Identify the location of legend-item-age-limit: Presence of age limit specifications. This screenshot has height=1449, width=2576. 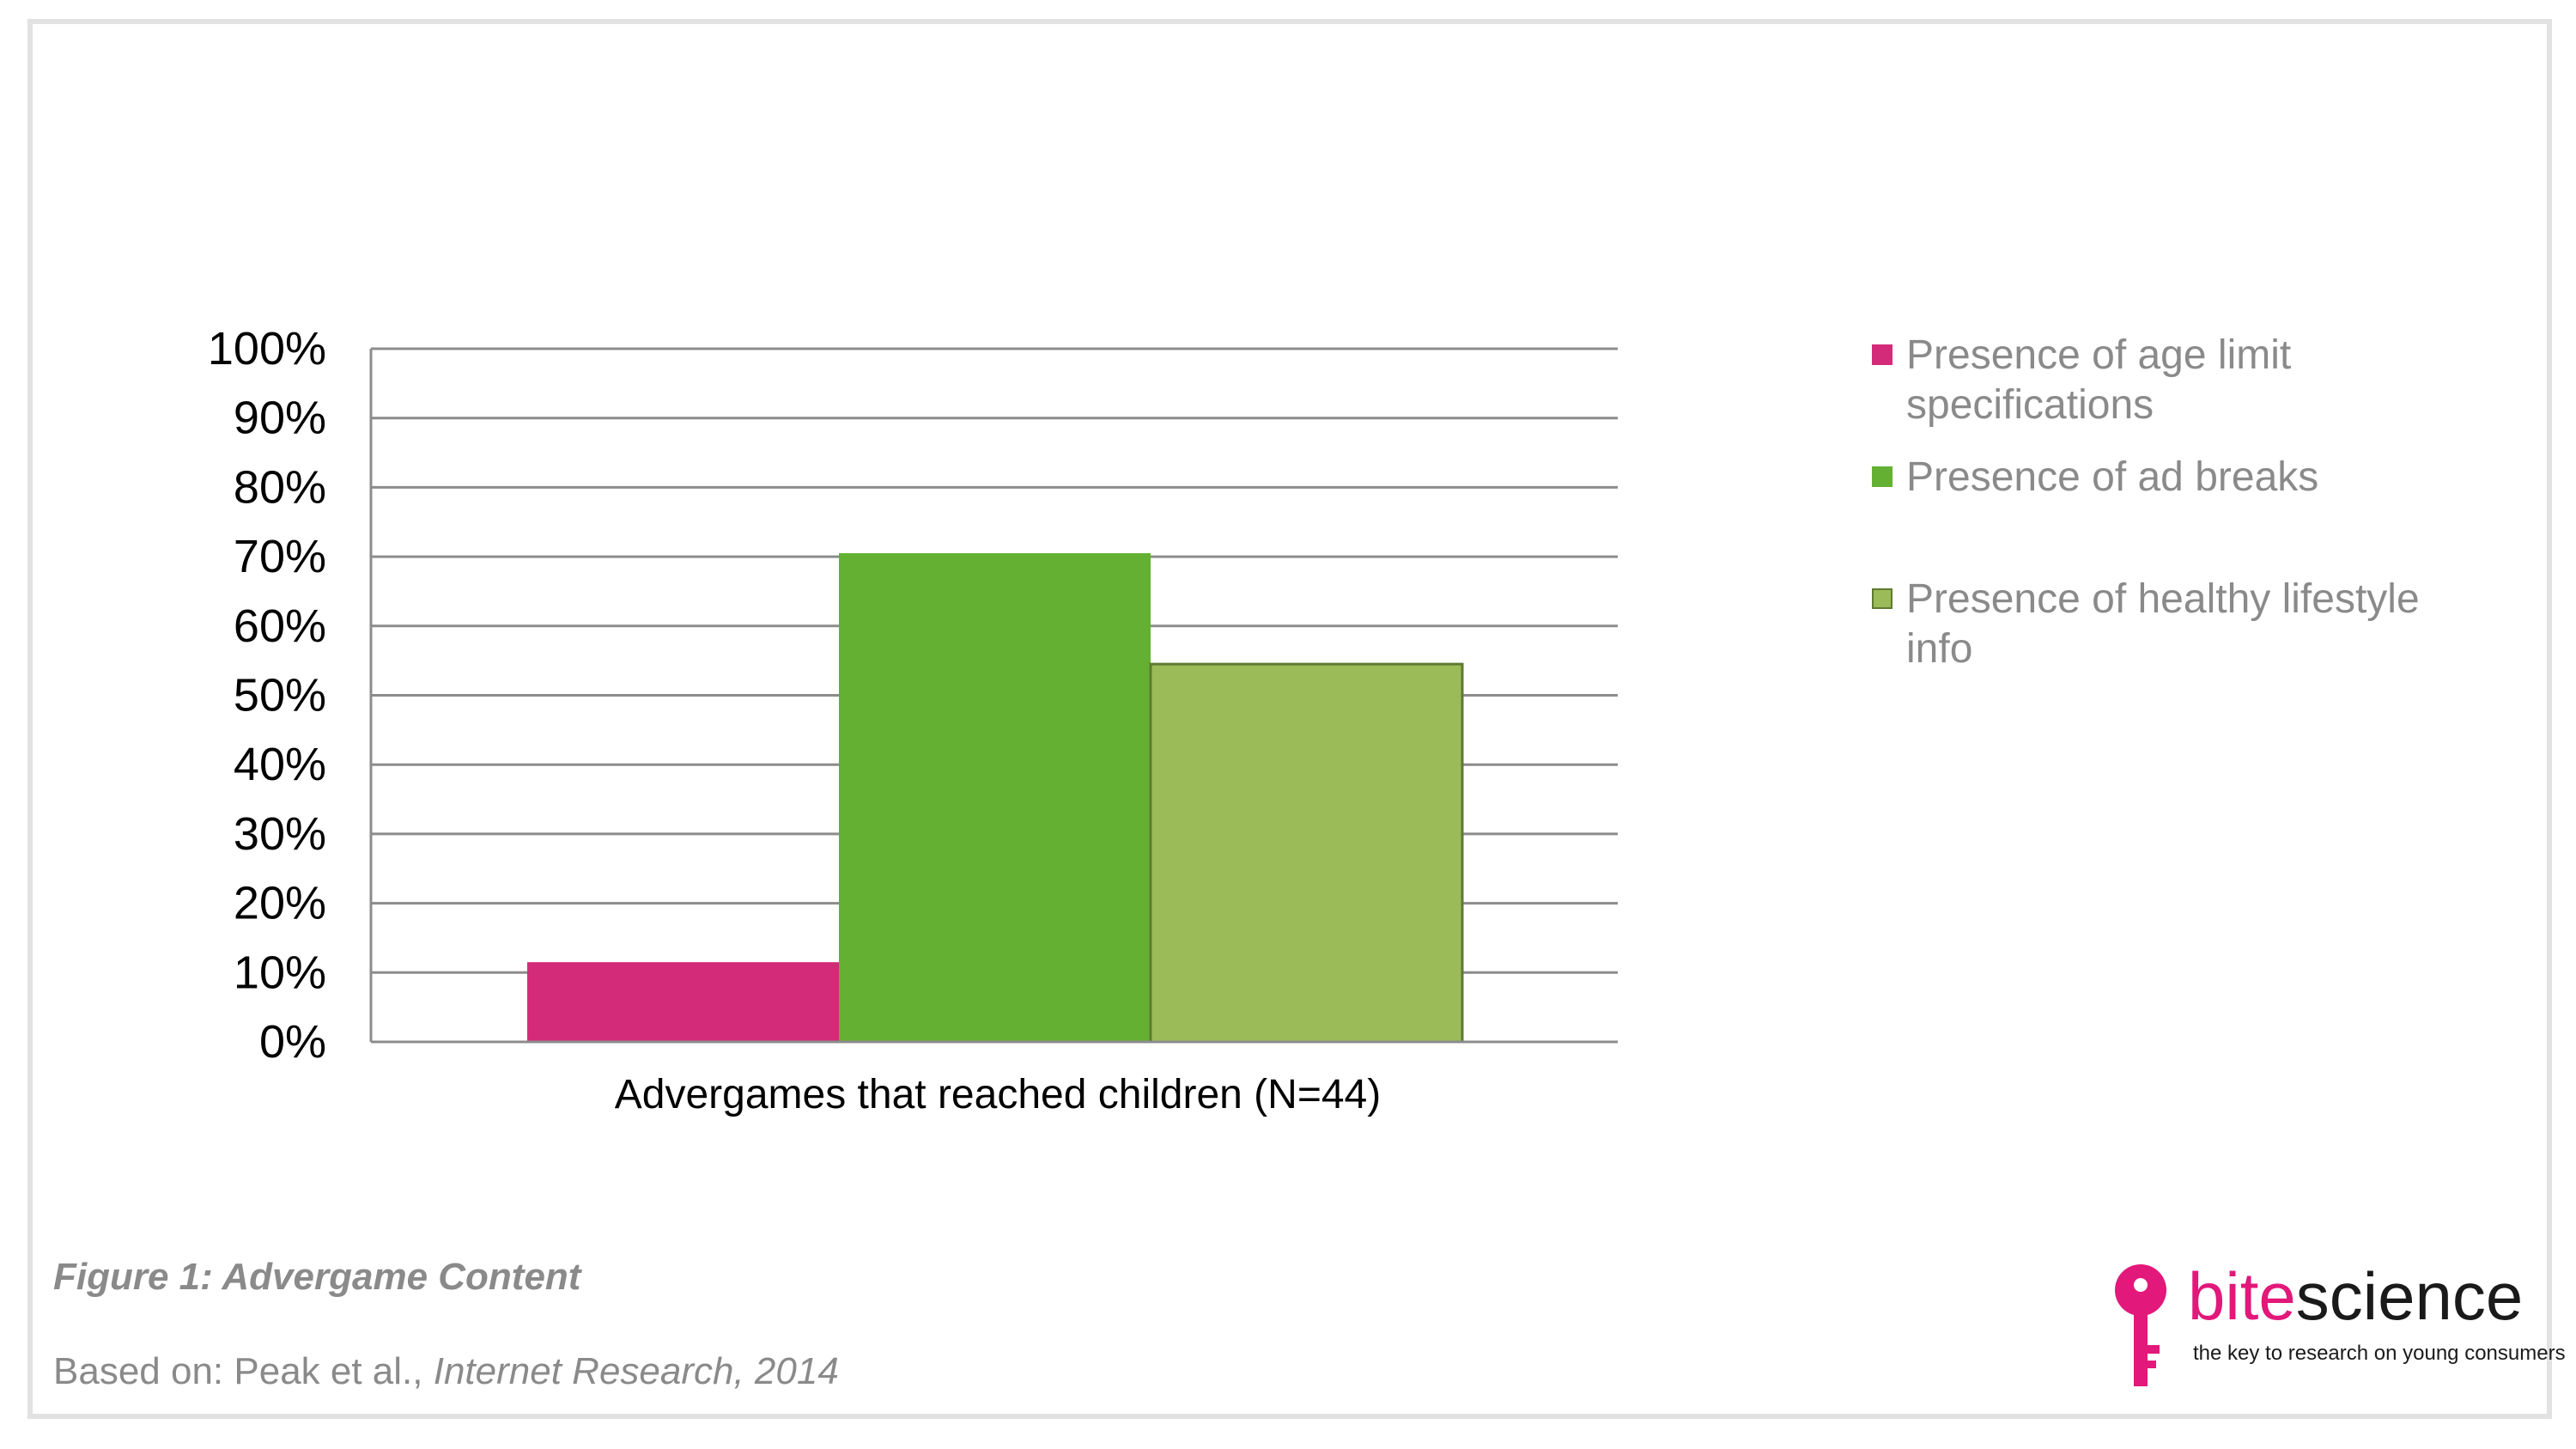
(2172, 380).